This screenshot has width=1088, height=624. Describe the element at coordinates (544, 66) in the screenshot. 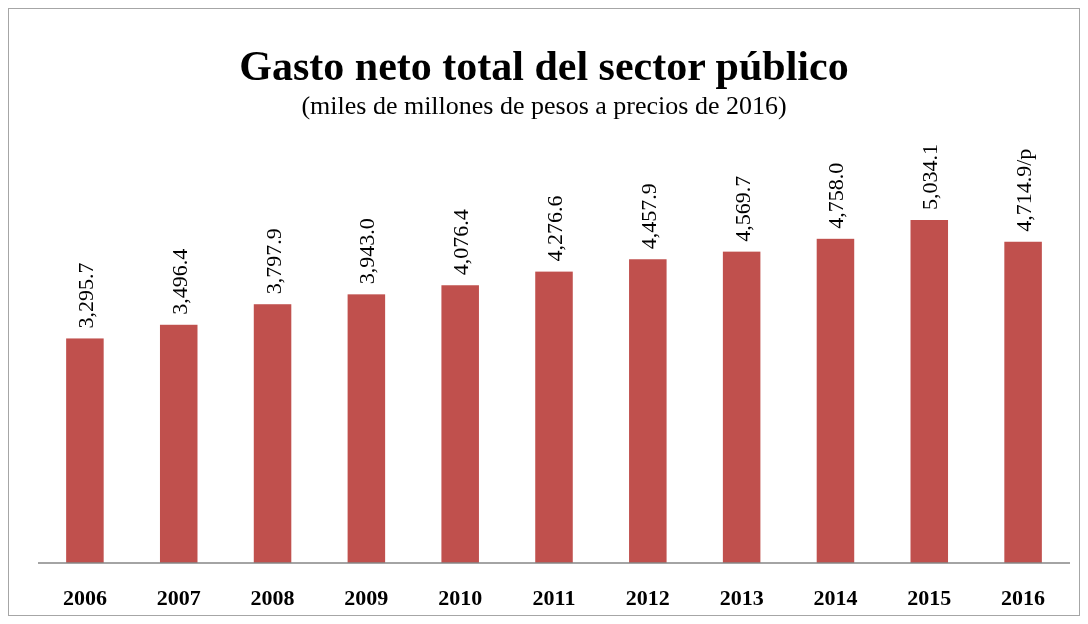

I see `chart-title: Gasto neto total del sector público` at that location.